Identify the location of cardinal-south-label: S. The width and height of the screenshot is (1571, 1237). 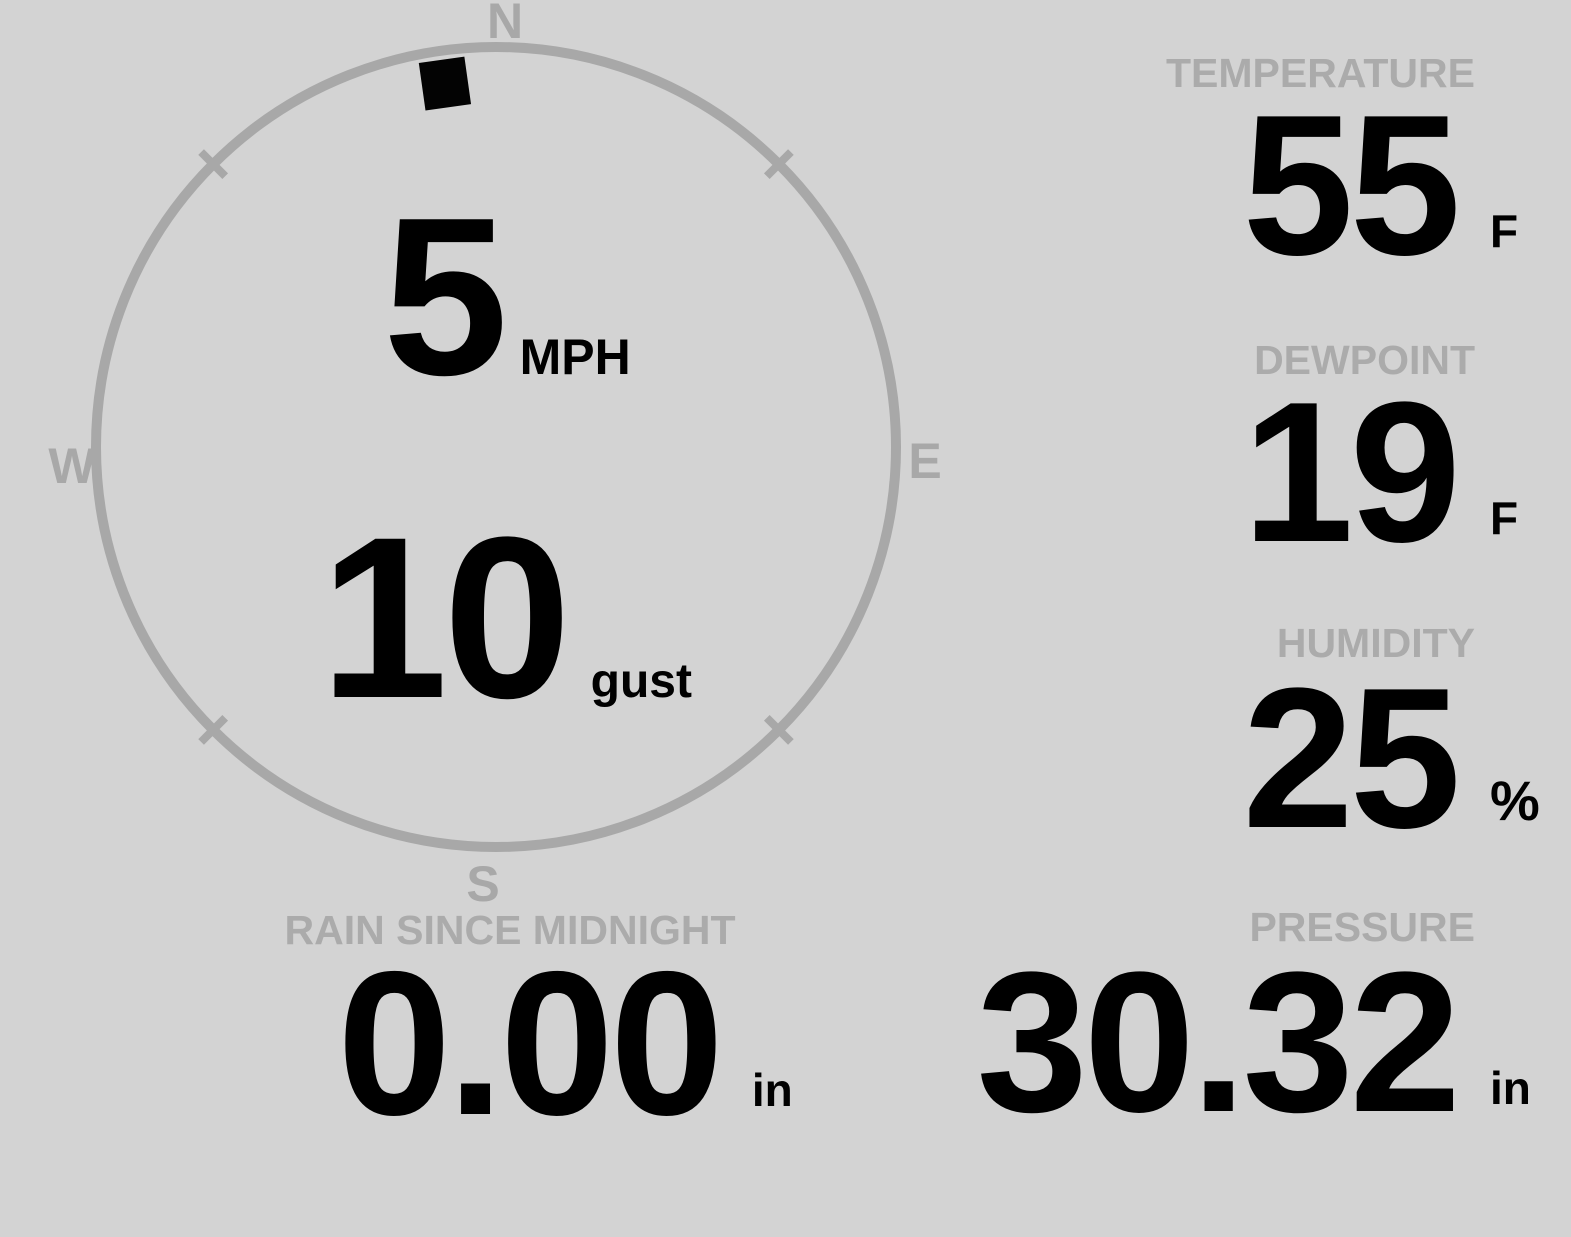
(483, 884).